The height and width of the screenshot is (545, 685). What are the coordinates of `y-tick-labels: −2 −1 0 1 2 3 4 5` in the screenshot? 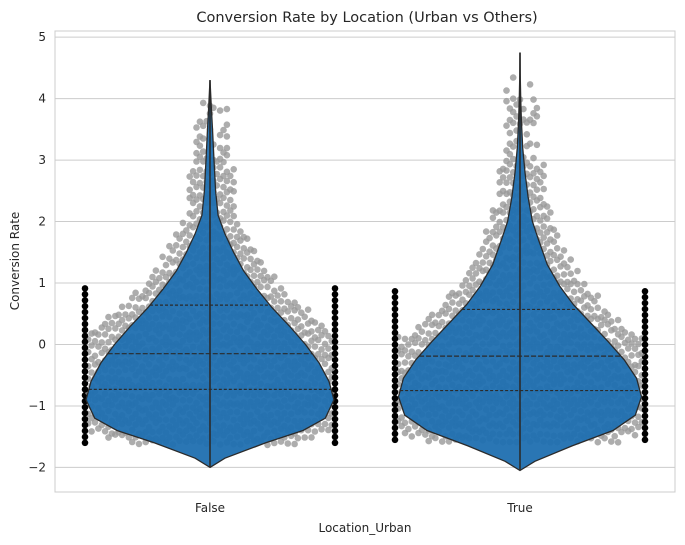 It's located at (37, 252).